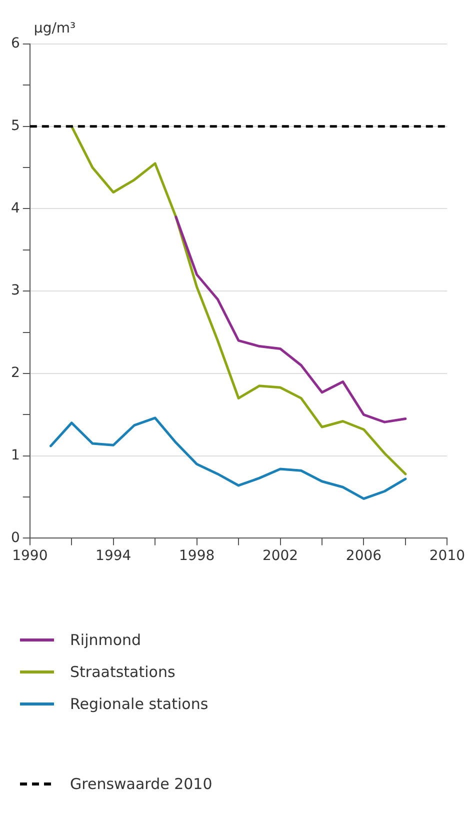 The width and height of the screenshot is (476, 823). I want to click on y-tick-label: 3, so click(15, 290).